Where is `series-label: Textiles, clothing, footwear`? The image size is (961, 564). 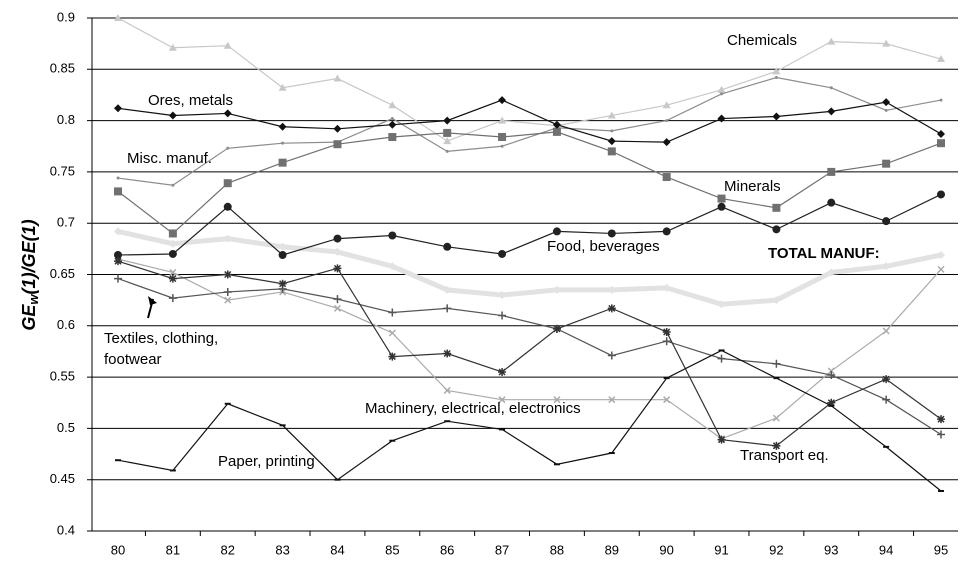
series-label: Textiles, clothing, footwear is located at coordinates (161, 349).